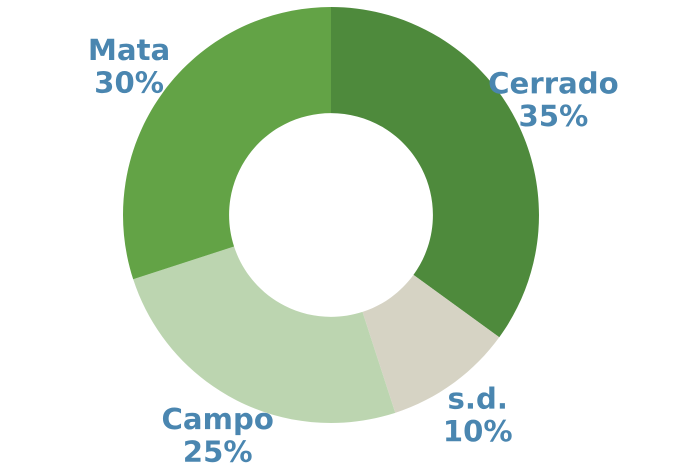  What do you see at coordinates (130, 82) in the screenshot?
I see `data-label: 30%` at bounding box center [130, 82].